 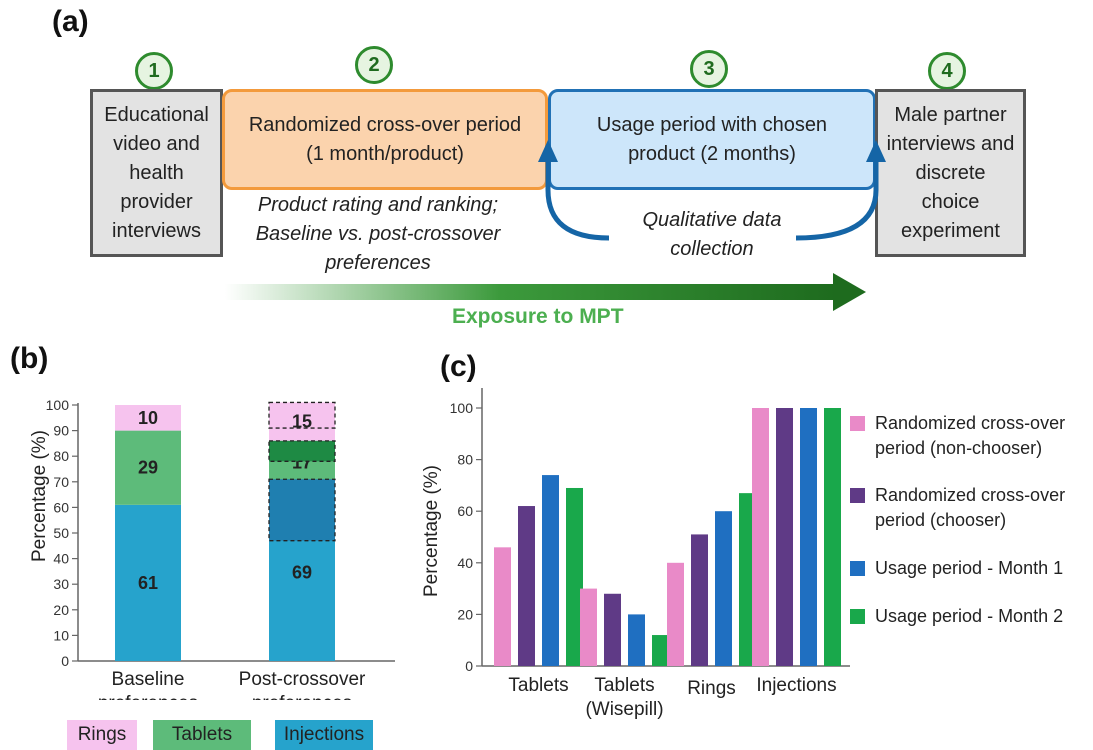 I want to click on shift-tablets-fill, so click(x=302, y=451).